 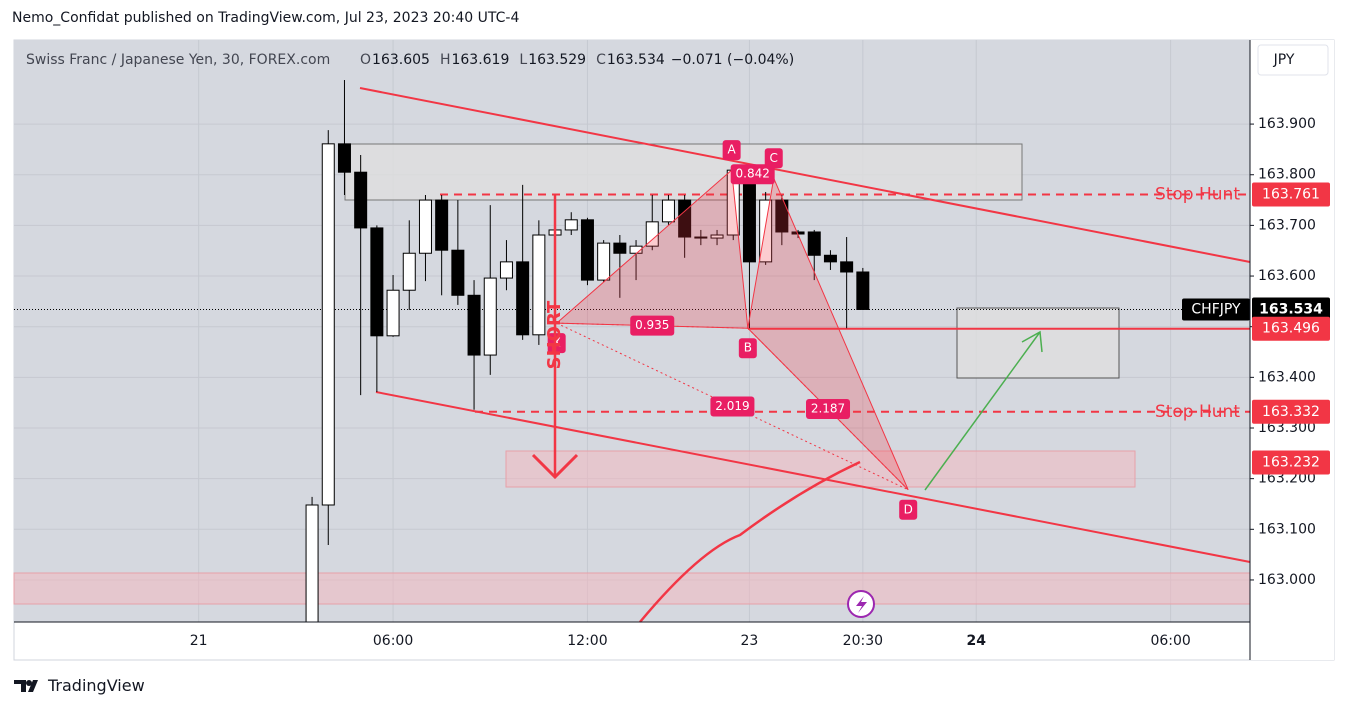 I want to click on ticker-tag, so click(x=1216, y=309).